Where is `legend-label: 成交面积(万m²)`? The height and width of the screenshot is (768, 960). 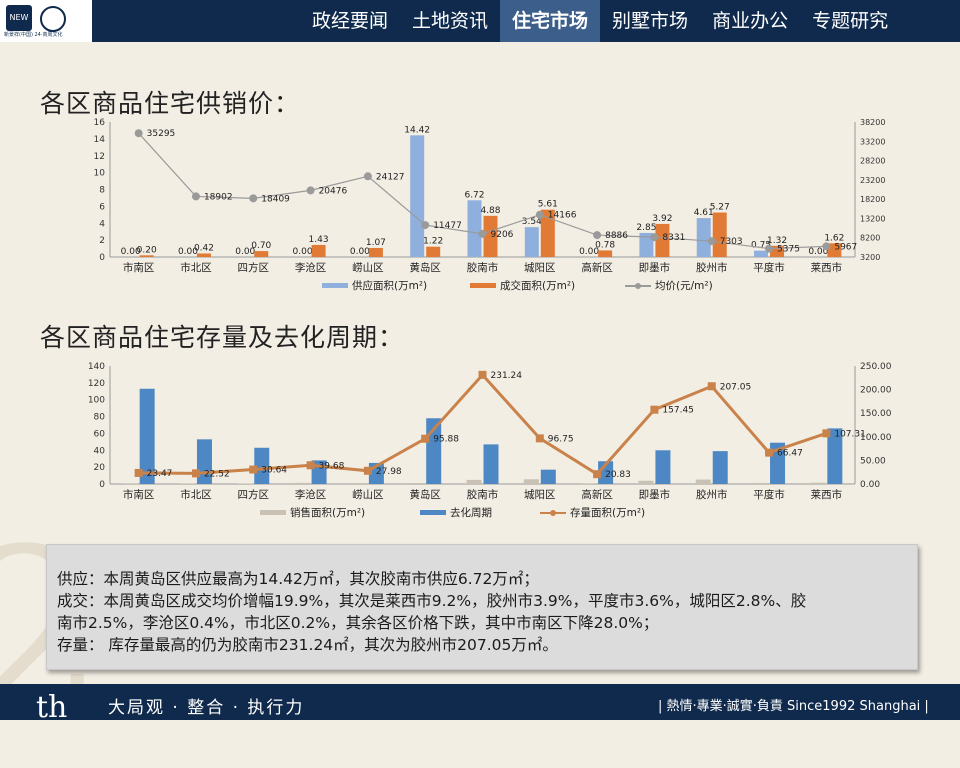 legend-label: 成交面积(万m²) is located at coordinates (537, 285).